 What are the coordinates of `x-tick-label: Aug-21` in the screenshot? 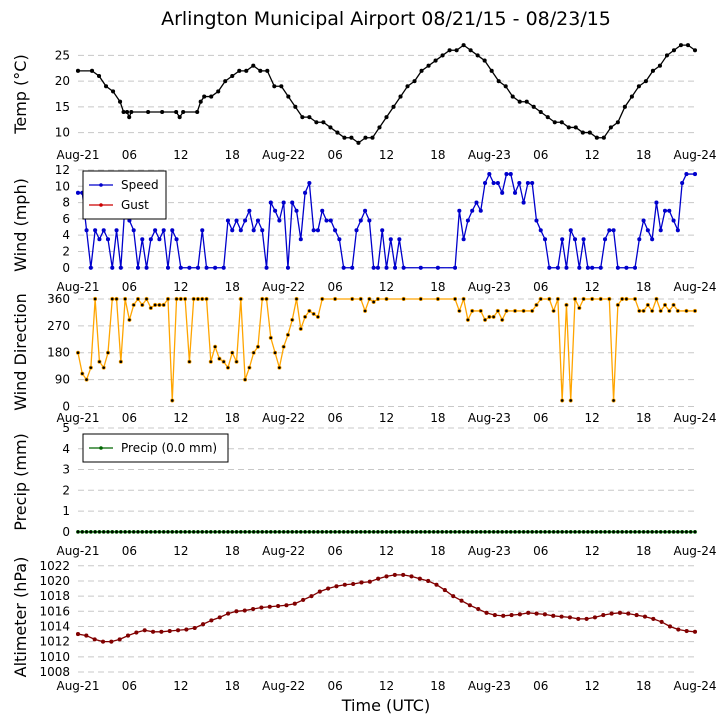 It's located at (77, 686).